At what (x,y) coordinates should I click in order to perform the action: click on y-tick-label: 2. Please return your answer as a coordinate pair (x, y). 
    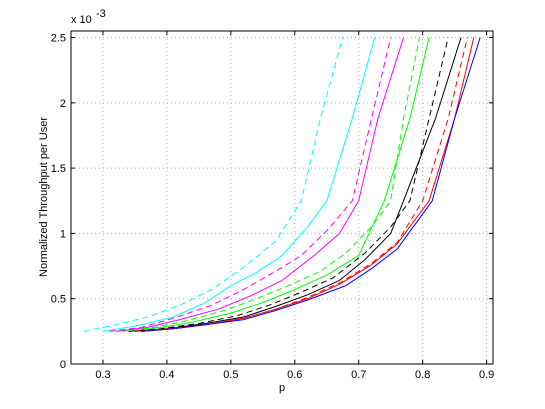
    Looking at the image, I should click on (63, 104).